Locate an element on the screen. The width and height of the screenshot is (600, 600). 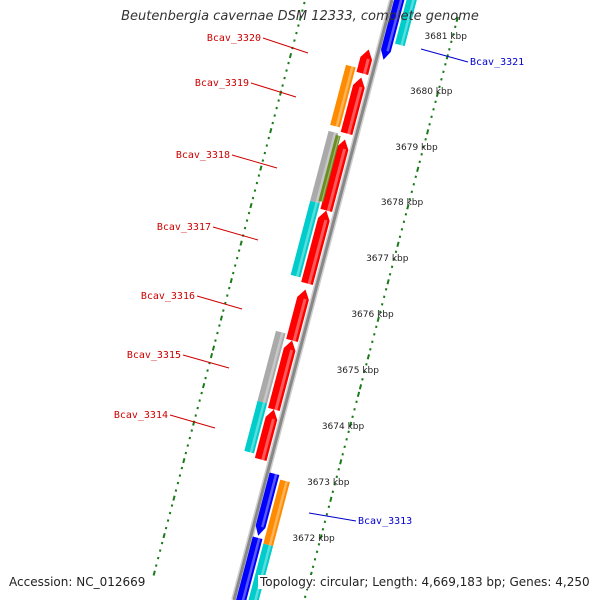
gene-label-text: Bcav_3317 is located at coordinates (184, 227).